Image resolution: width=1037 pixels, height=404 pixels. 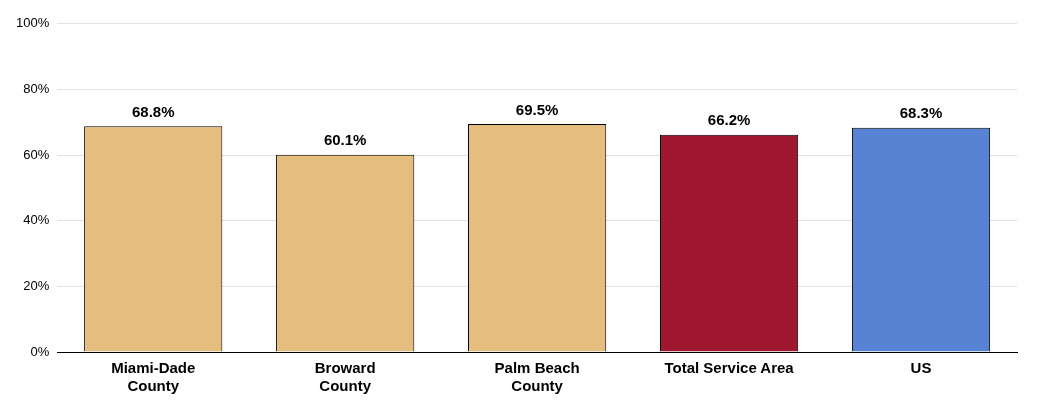 I want to click on x-tick-label: Broward County, so click(x=345, y=377).